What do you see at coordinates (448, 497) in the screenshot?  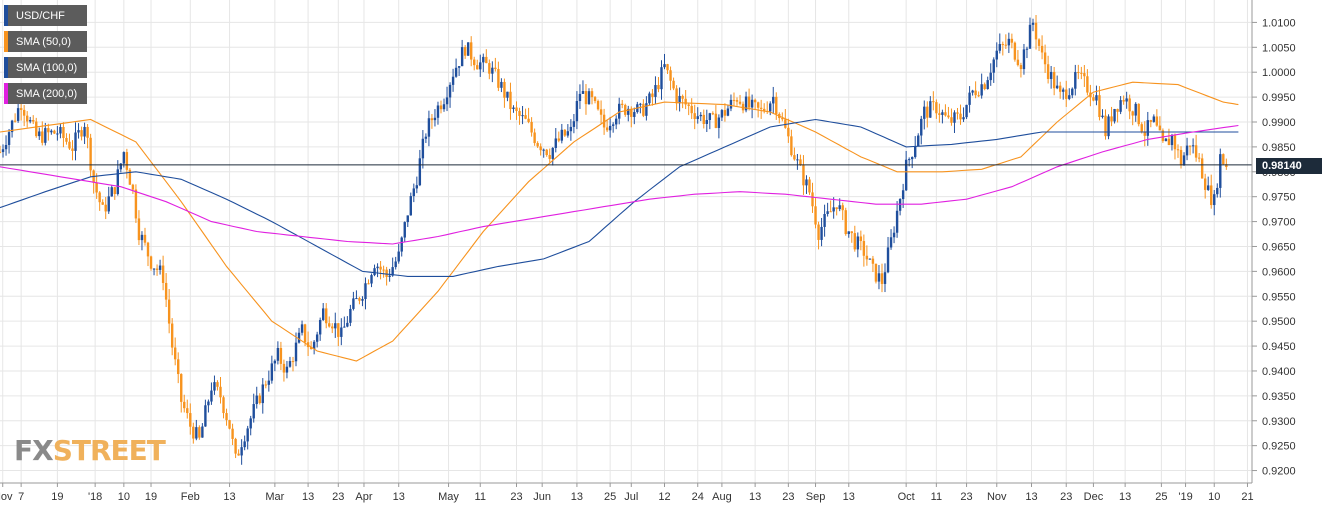 I see `x-tick-label: May` at bounding box center [448, 497].